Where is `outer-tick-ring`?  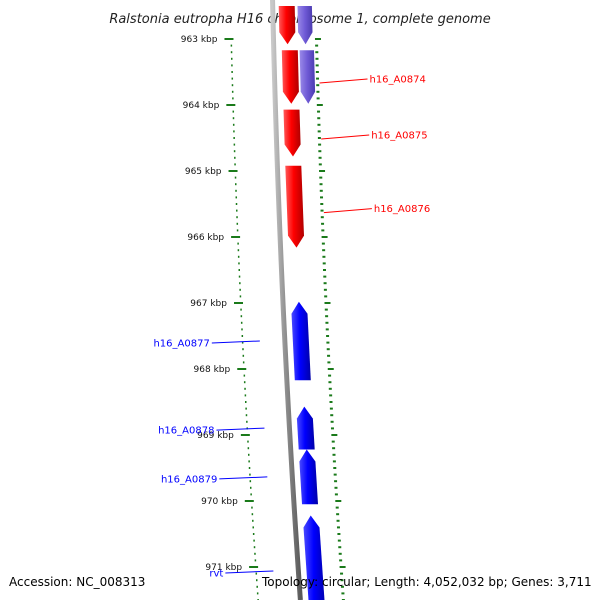
outer-tick-ring is located at coordinates (330, 319).